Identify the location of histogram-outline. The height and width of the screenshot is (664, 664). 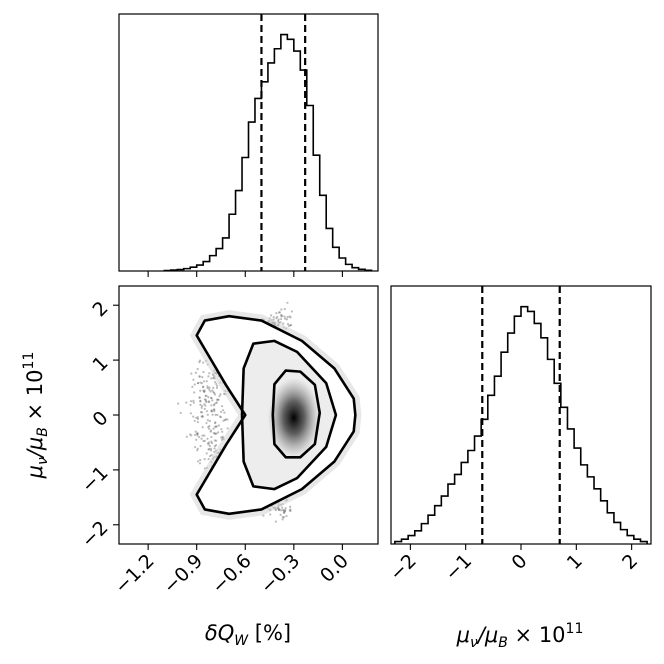
(268, 152).